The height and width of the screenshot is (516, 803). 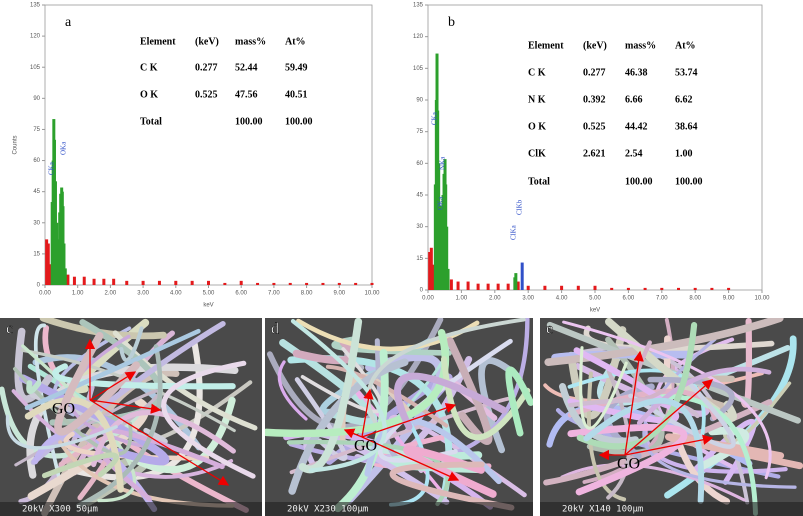 I want to click on table-cell: N K, so click(x=537, y=99).